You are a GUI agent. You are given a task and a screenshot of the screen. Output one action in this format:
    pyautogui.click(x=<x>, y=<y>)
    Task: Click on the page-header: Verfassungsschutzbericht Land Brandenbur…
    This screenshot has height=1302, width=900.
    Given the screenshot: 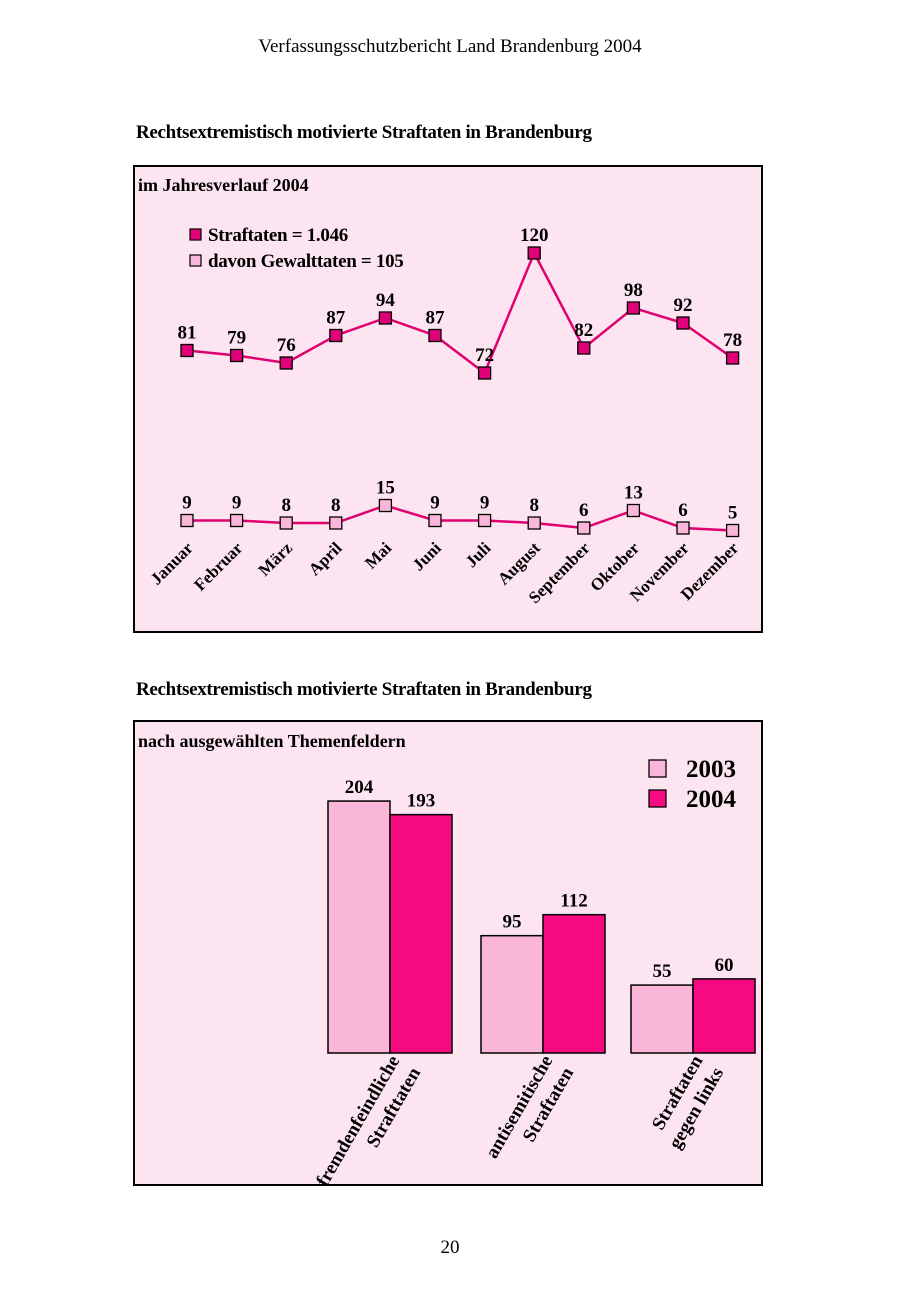 What is the action you would take?
    pyautogui.click(x=450, y=46)
    